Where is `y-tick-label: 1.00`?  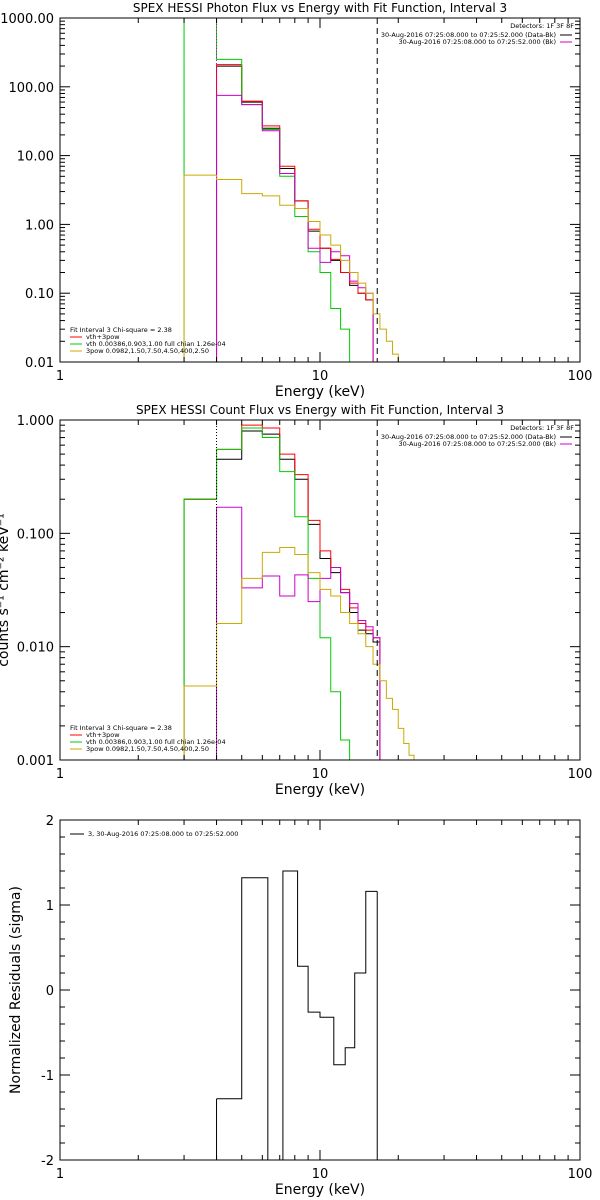
y-tick-label: 1.00 is located at coordinates (39, 225).